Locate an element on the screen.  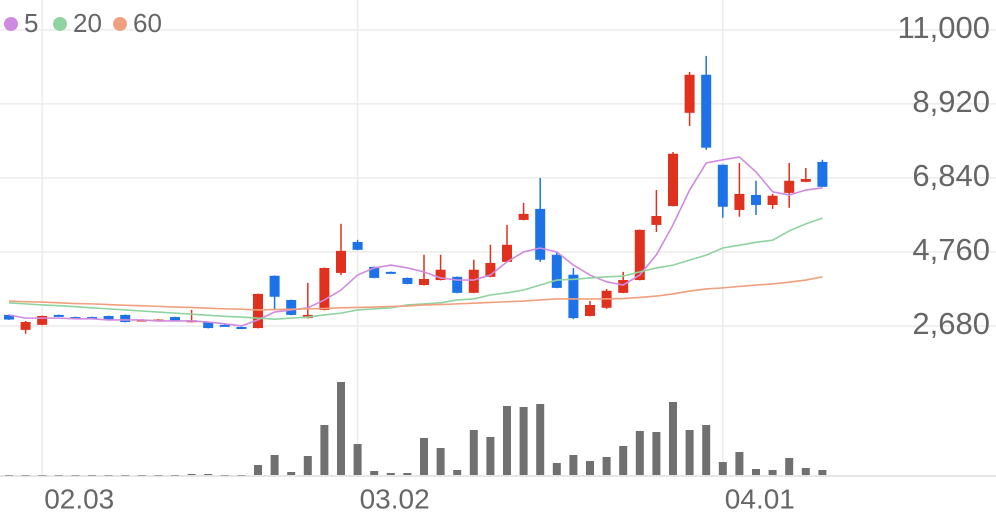
x-tick-label: 03.02 is located at coordinates (395, 498).